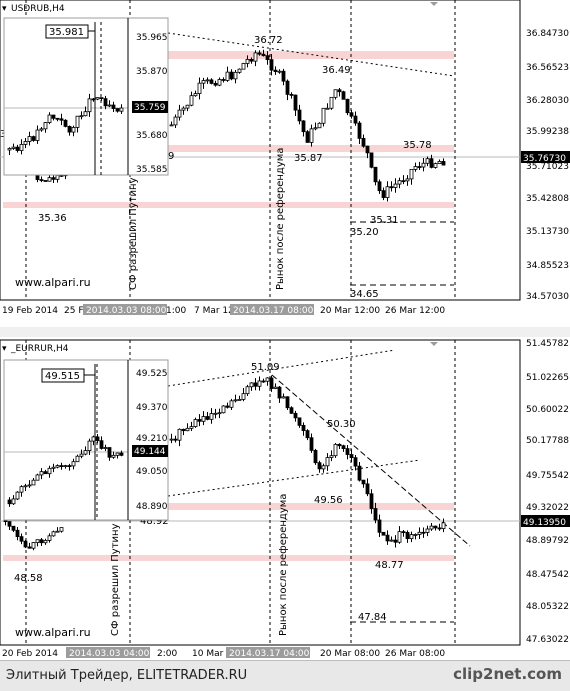 This screenshot has width=570, height=691. I want to click on panel-divider, so click(285, 332).